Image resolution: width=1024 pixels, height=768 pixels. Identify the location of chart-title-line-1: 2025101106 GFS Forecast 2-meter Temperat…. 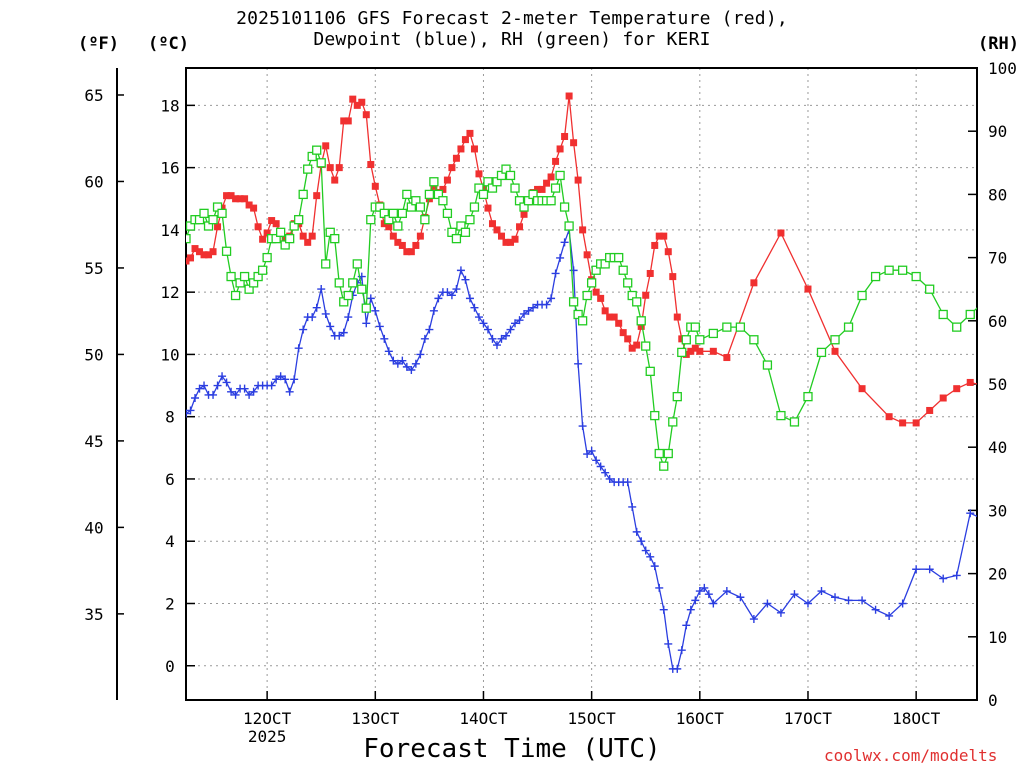
(512, 18).